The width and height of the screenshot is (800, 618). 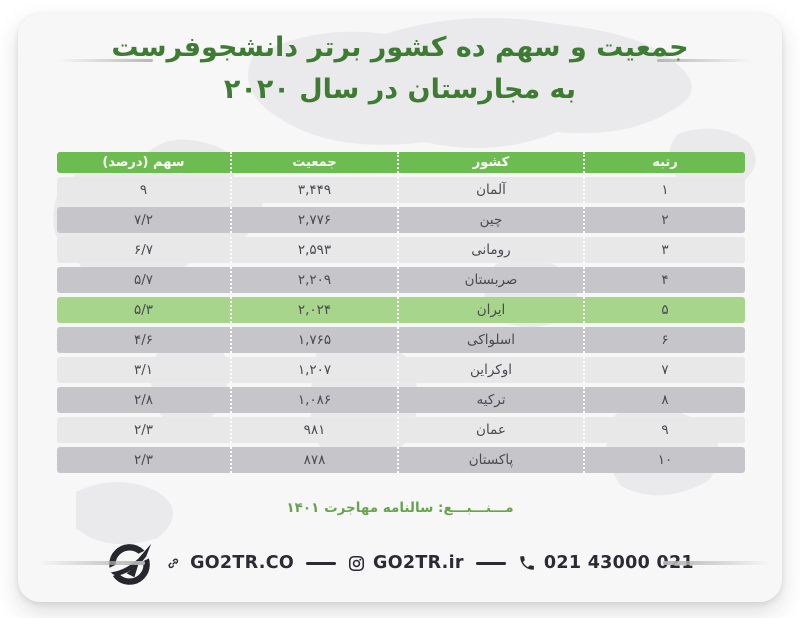 What do you see at coordinates (492, 310) in the screenshot?
I see `country-cell: ایران` at bounding box center [492, 310].